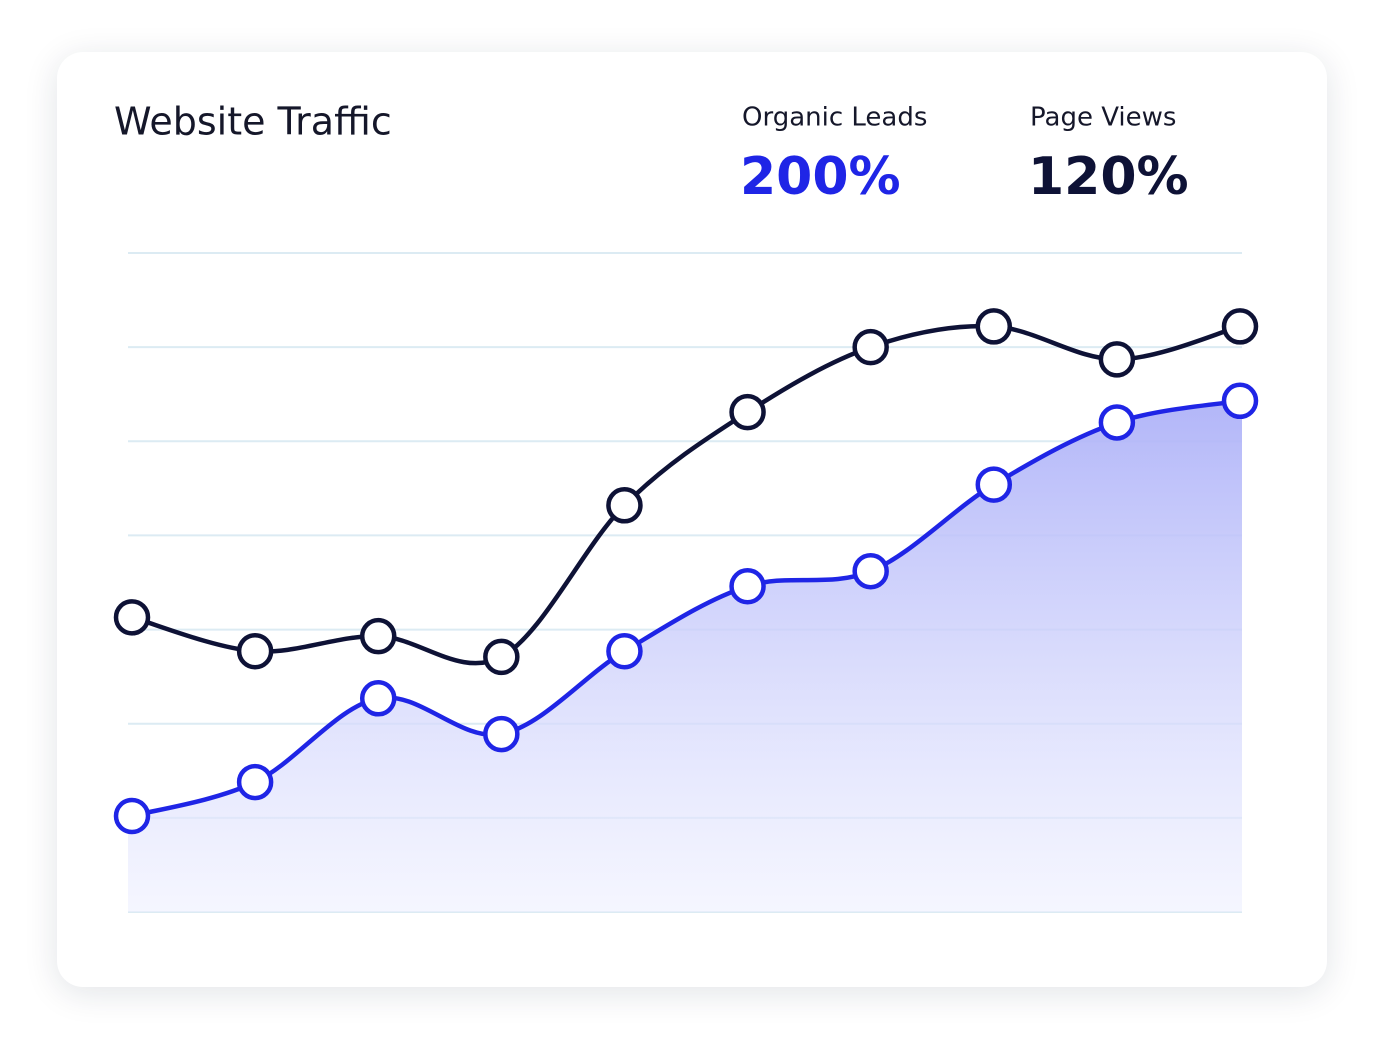 This screenshot has height=1048, width=1384. What do you see at coordinates (1108, 177) in the screenshot?
I see `summary-value: 120%` at bounding box center [1108, 177].